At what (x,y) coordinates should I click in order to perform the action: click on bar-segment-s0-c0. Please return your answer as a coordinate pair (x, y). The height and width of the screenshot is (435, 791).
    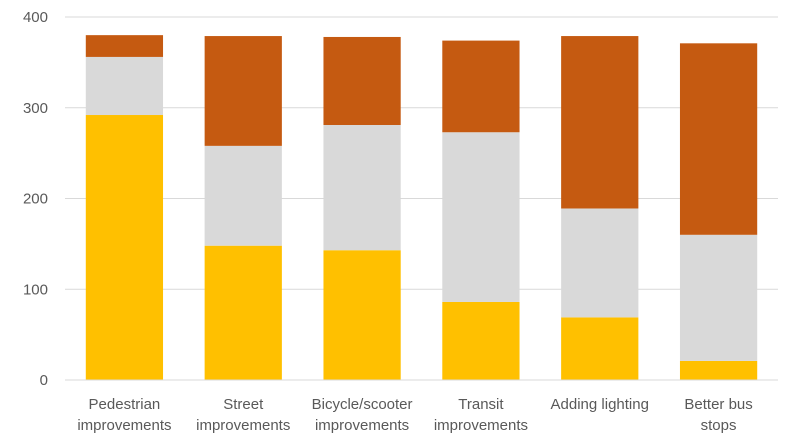
    Looking at the image, I should click on (124, 247).